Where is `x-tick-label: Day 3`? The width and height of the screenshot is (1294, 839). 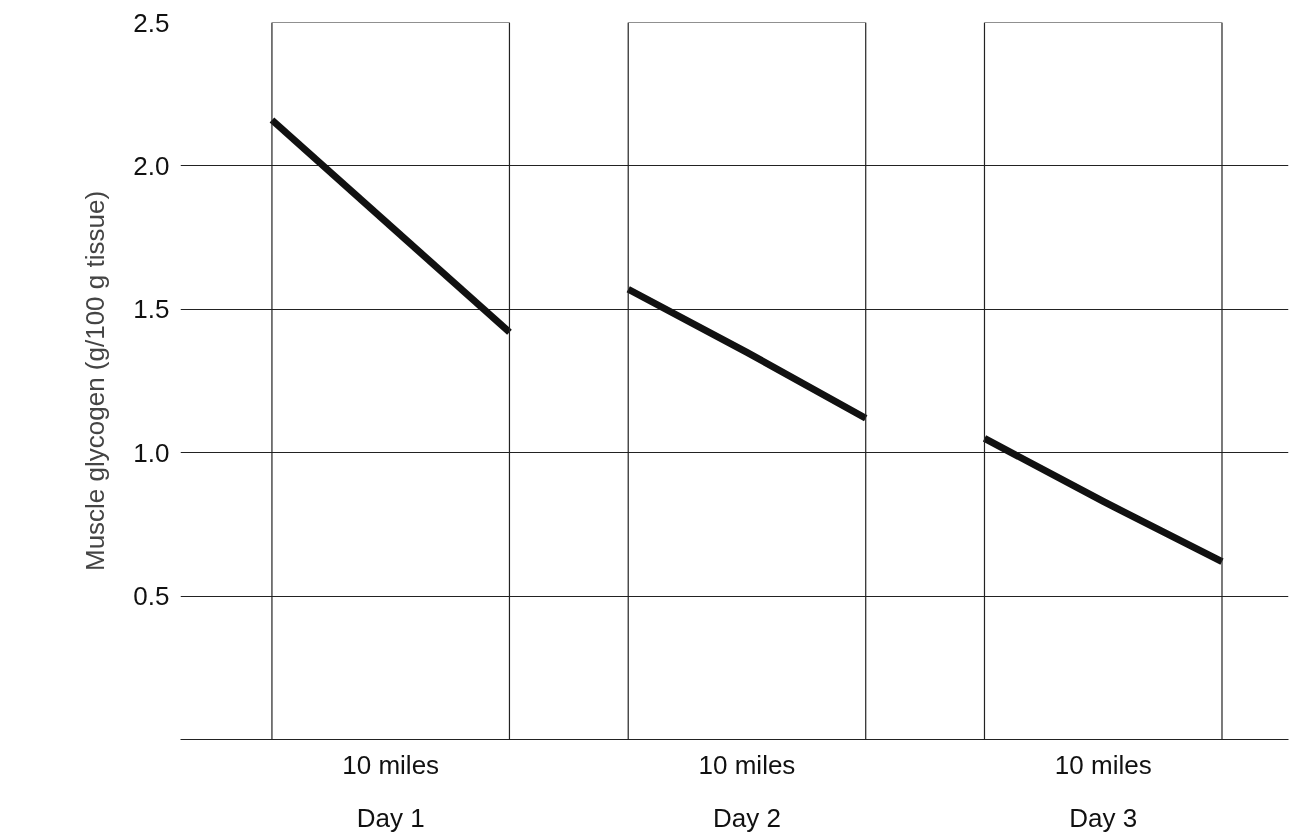 x-tick-label: Day 3 is located at coordinates (1103, 817).